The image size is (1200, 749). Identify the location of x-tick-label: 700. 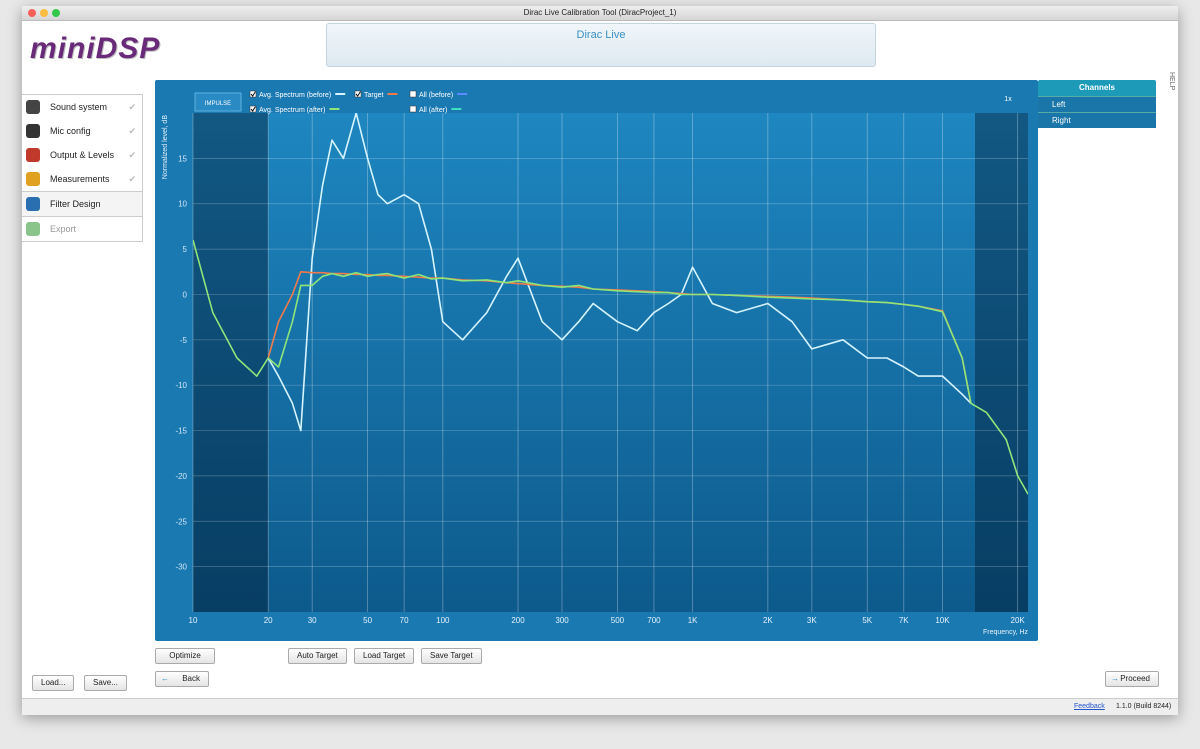
(654, 620).